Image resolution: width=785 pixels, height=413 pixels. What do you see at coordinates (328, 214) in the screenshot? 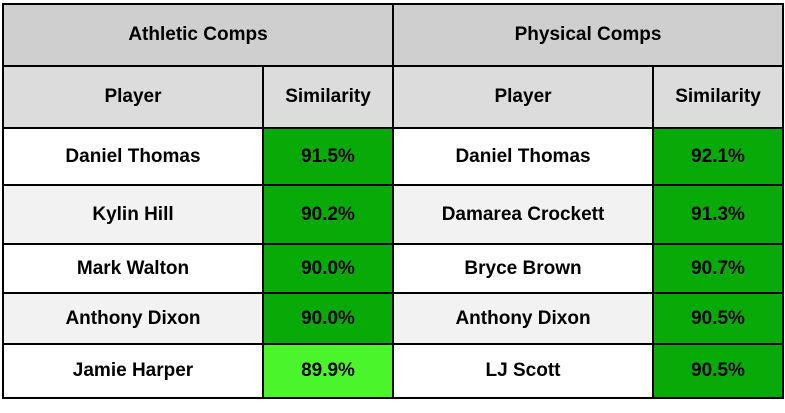
I see `athletic-similarity-cell: 90.2%` at bounding box center [328, 214].